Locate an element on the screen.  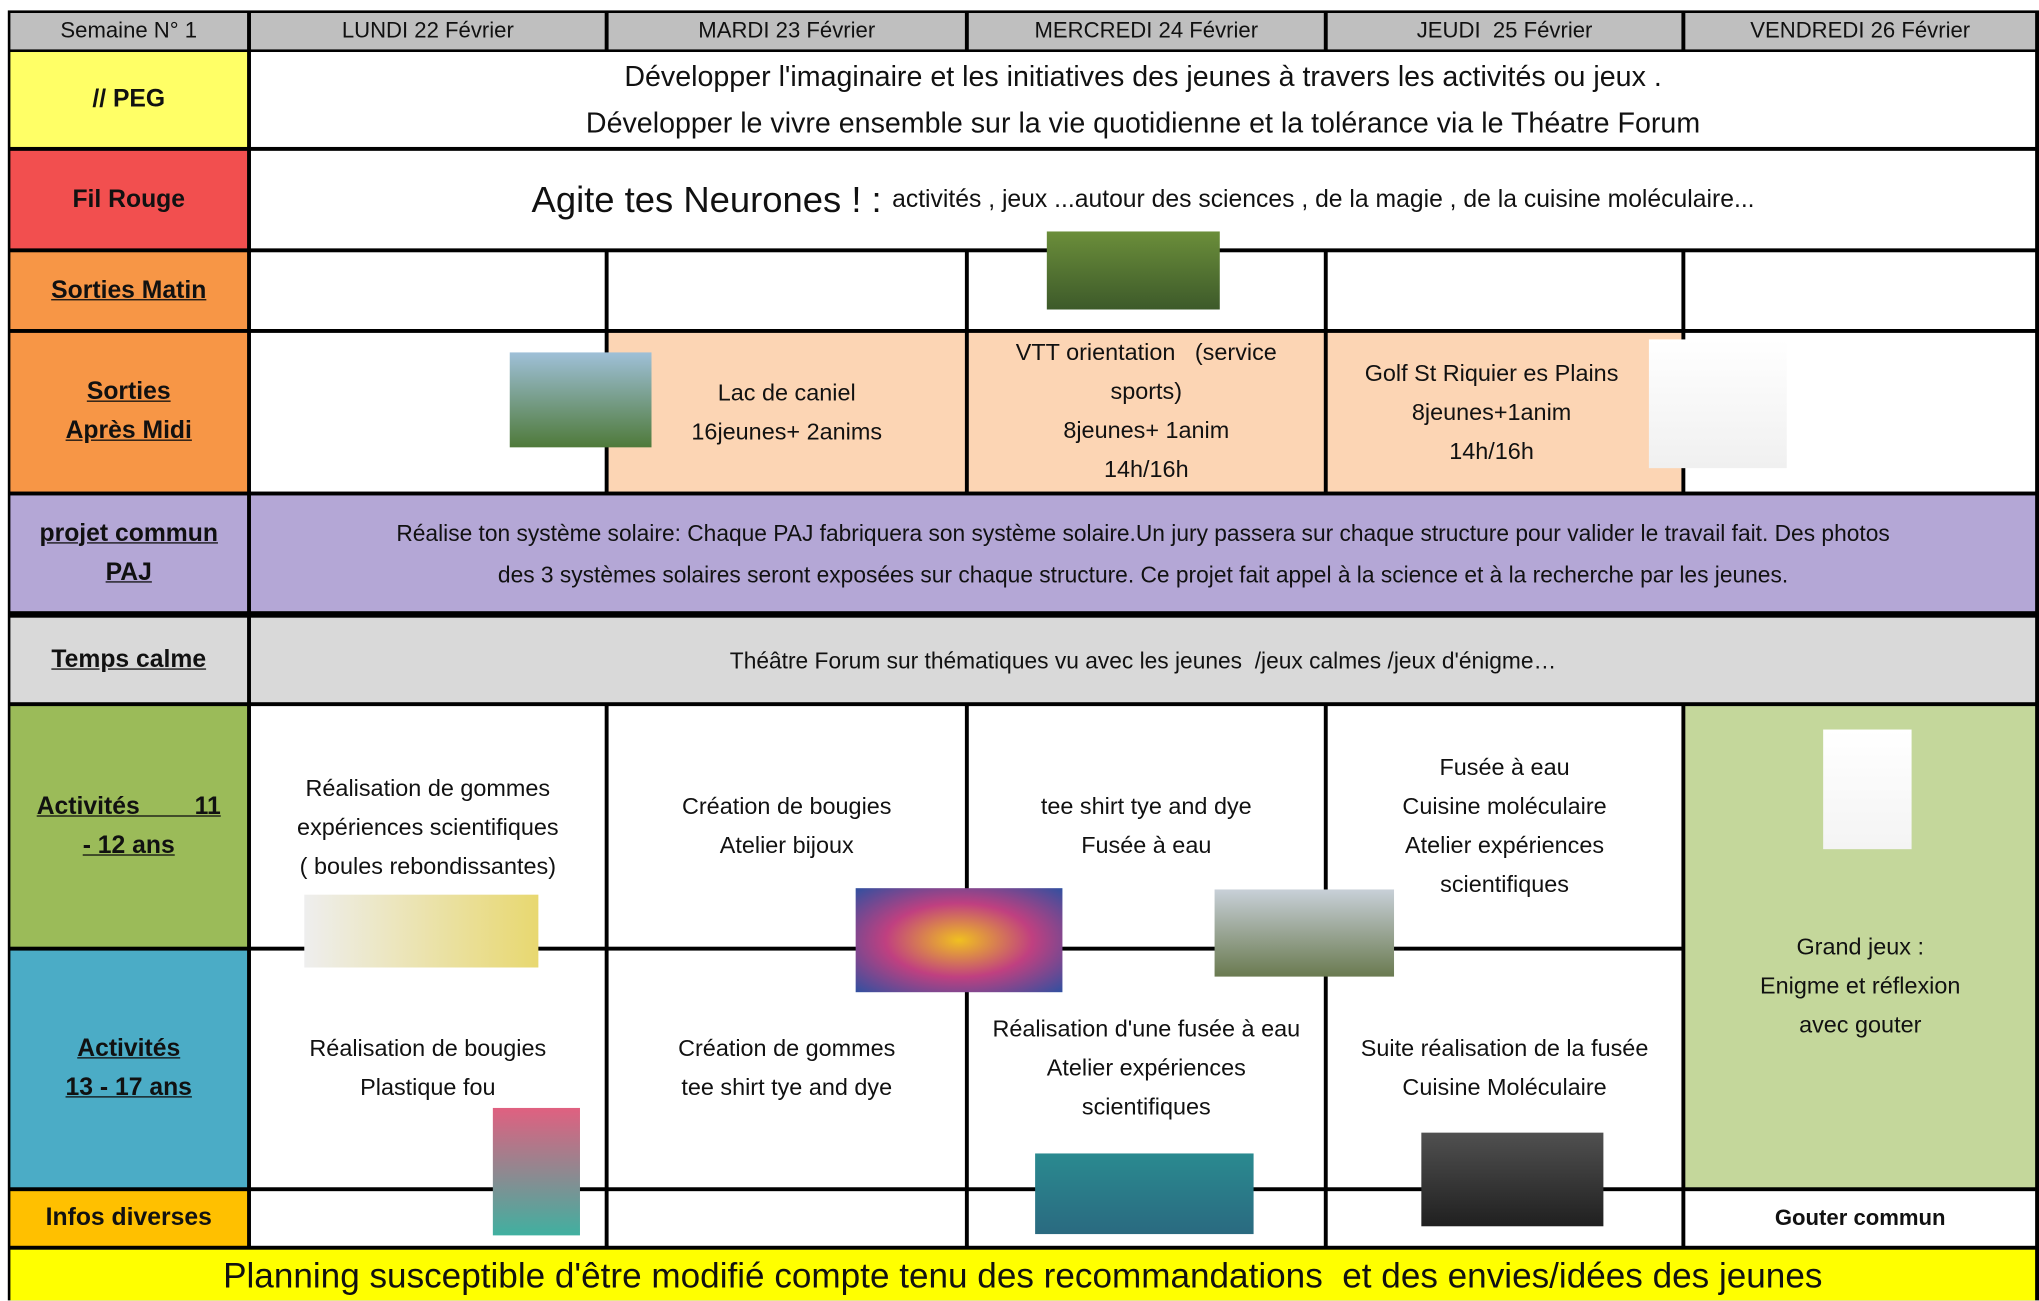
row-label: Sorties Après Midi is located at coordinates (129, 412).